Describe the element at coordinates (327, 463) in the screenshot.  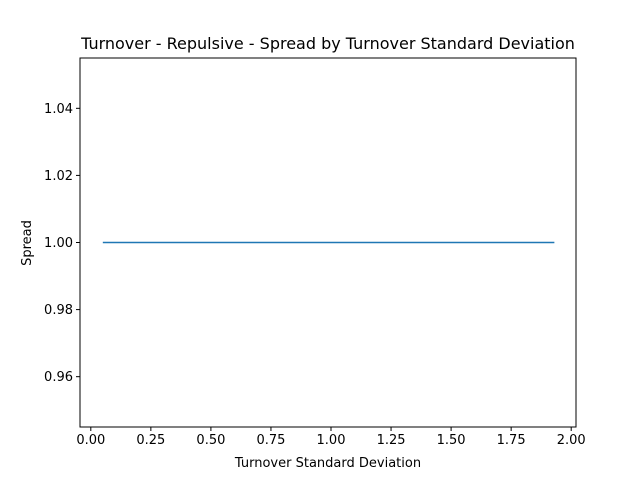
I see `x-axis-label: Turnover Standard Deviation` at that location.